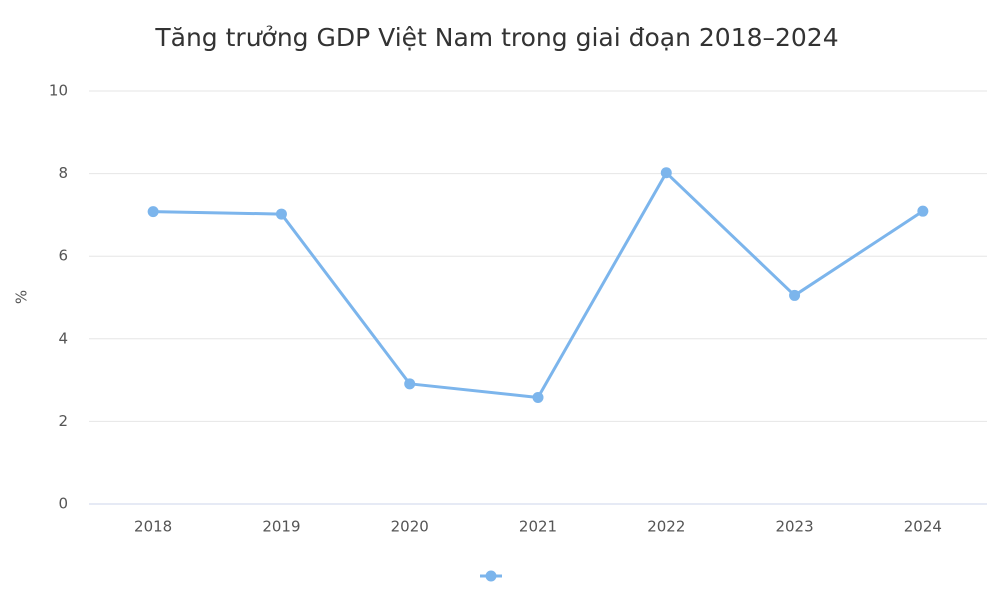  Describe the element at coordinates (63, 173) in the screenshot. I see `y-tick-label: 8` at that location.